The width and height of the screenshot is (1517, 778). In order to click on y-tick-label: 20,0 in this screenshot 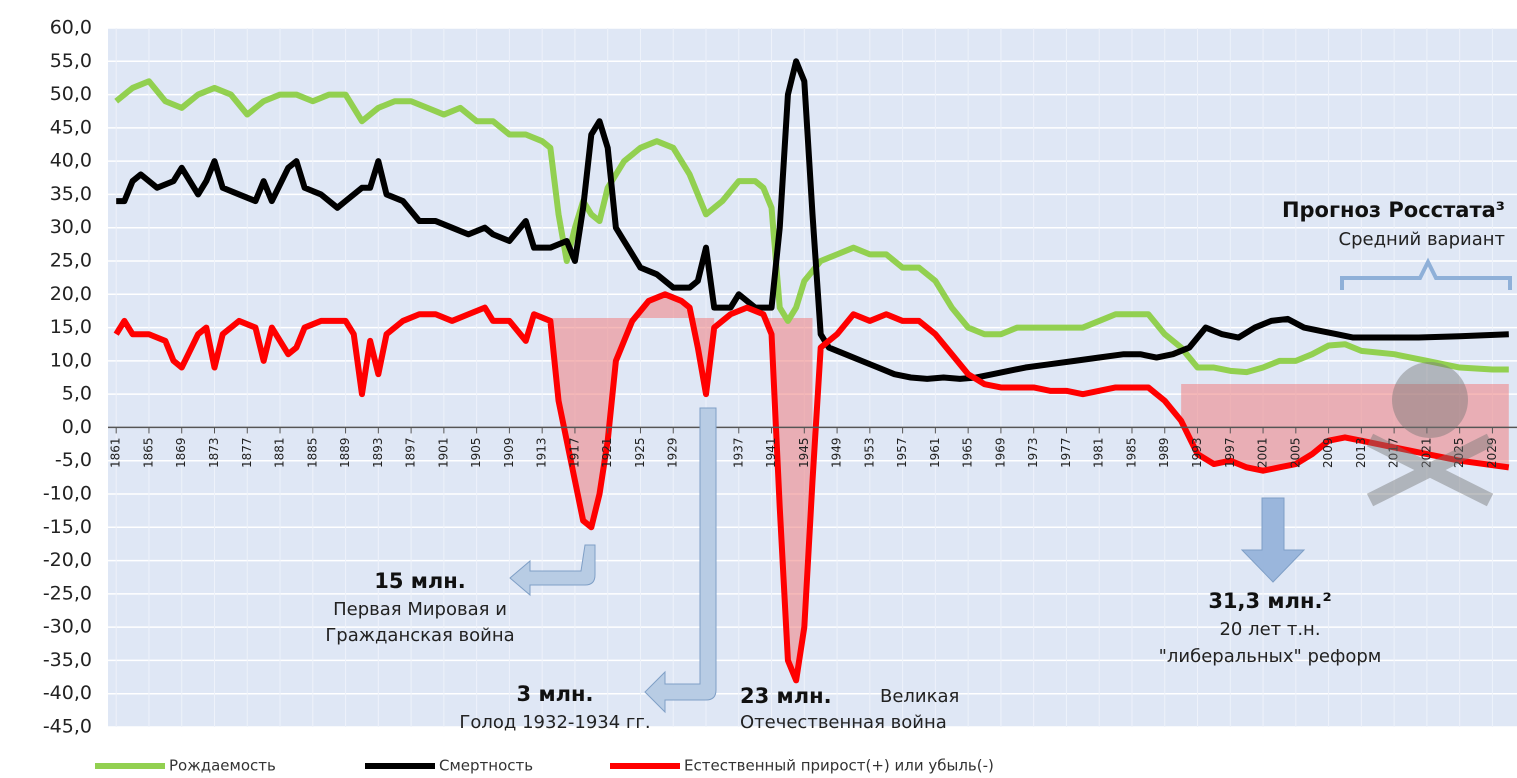, I will do `click(71, 294)`.